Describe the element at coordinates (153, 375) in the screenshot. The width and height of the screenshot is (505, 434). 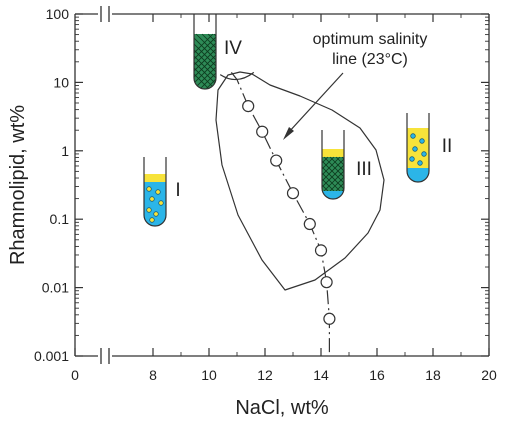
I see `x-tick-label: 8` at that location.